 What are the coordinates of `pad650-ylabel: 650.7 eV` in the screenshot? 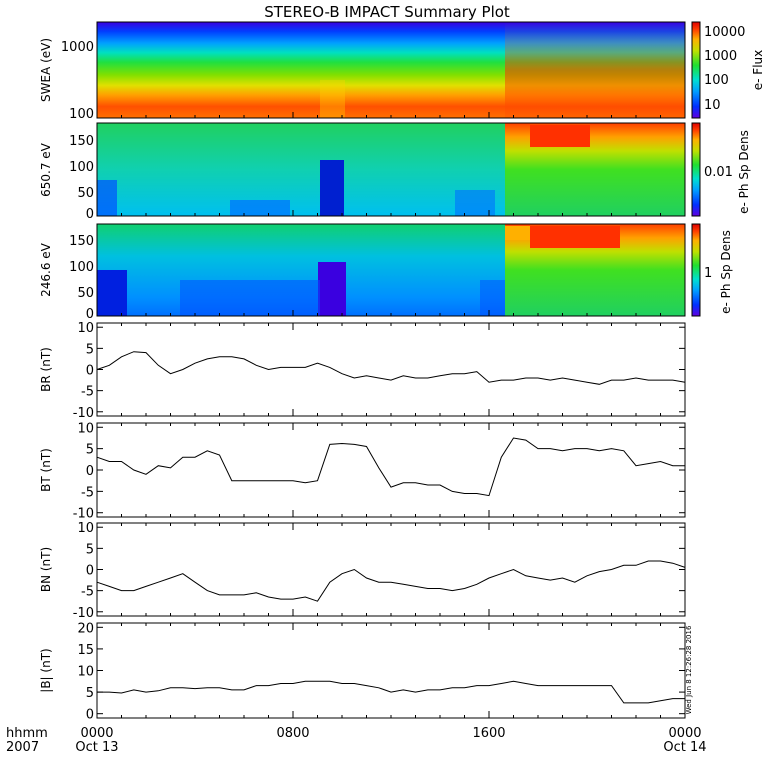 It's located at (46, 169).